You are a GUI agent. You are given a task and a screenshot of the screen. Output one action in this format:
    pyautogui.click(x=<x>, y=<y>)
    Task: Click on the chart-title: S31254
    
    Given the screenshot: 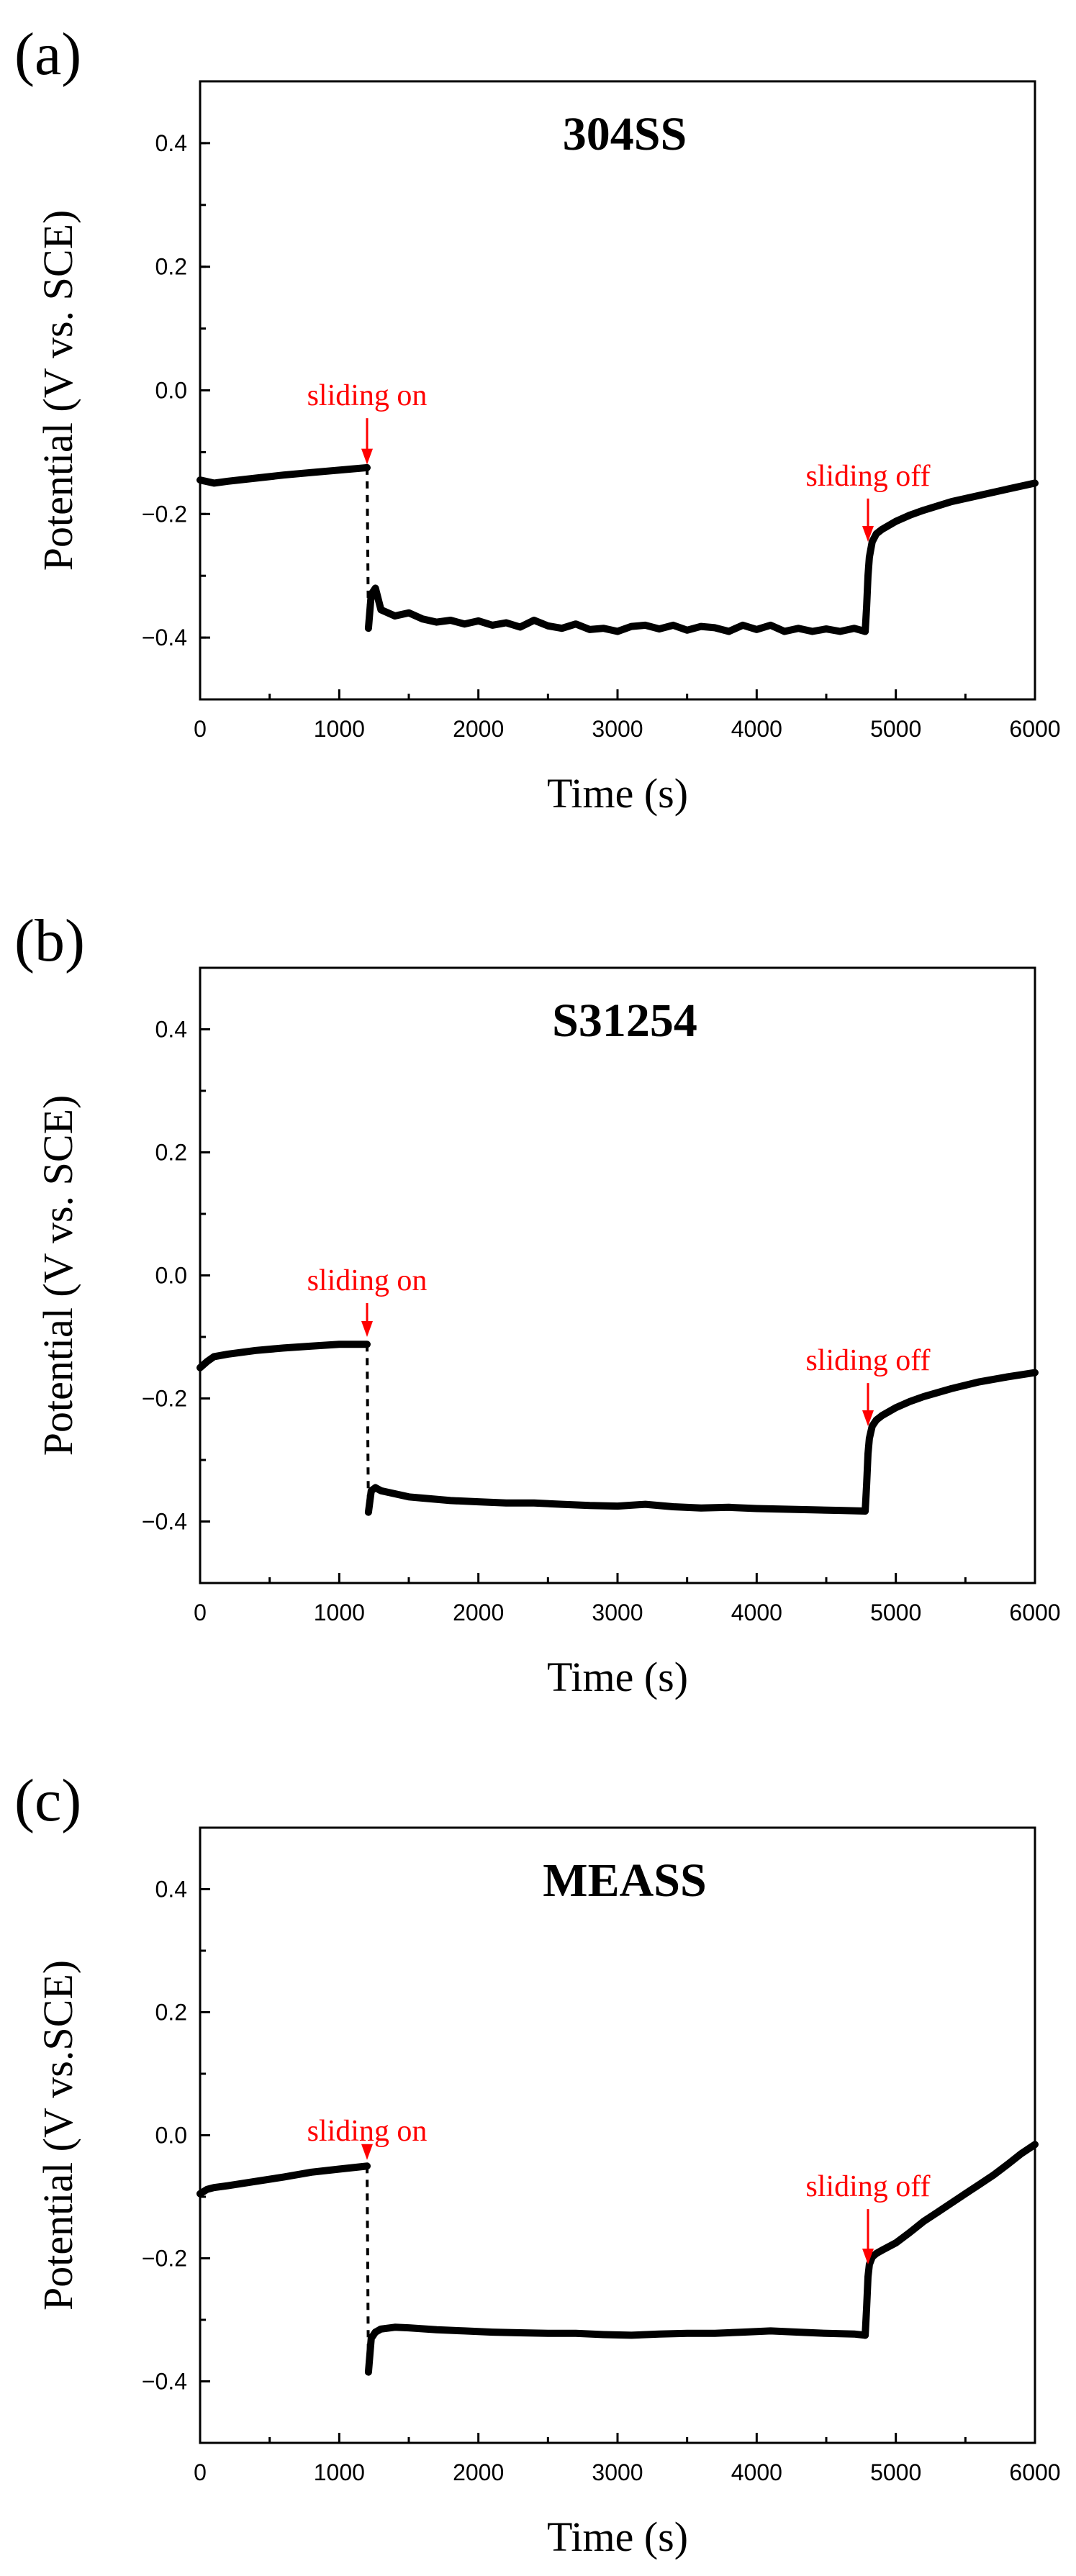 What is the action you would take?
    pyautogui.click(x=624, y=1021)
    